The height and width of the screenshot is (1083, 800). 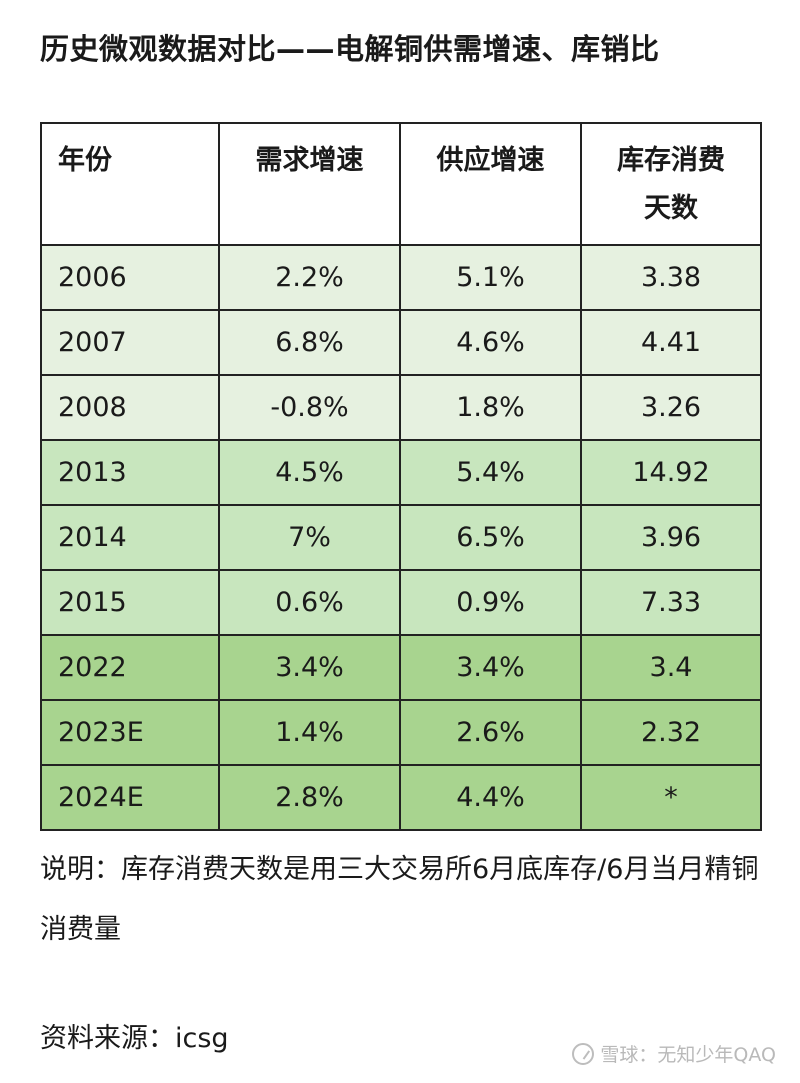 I want to click on cell-inventory-days: *, so click(x=671, y=797).